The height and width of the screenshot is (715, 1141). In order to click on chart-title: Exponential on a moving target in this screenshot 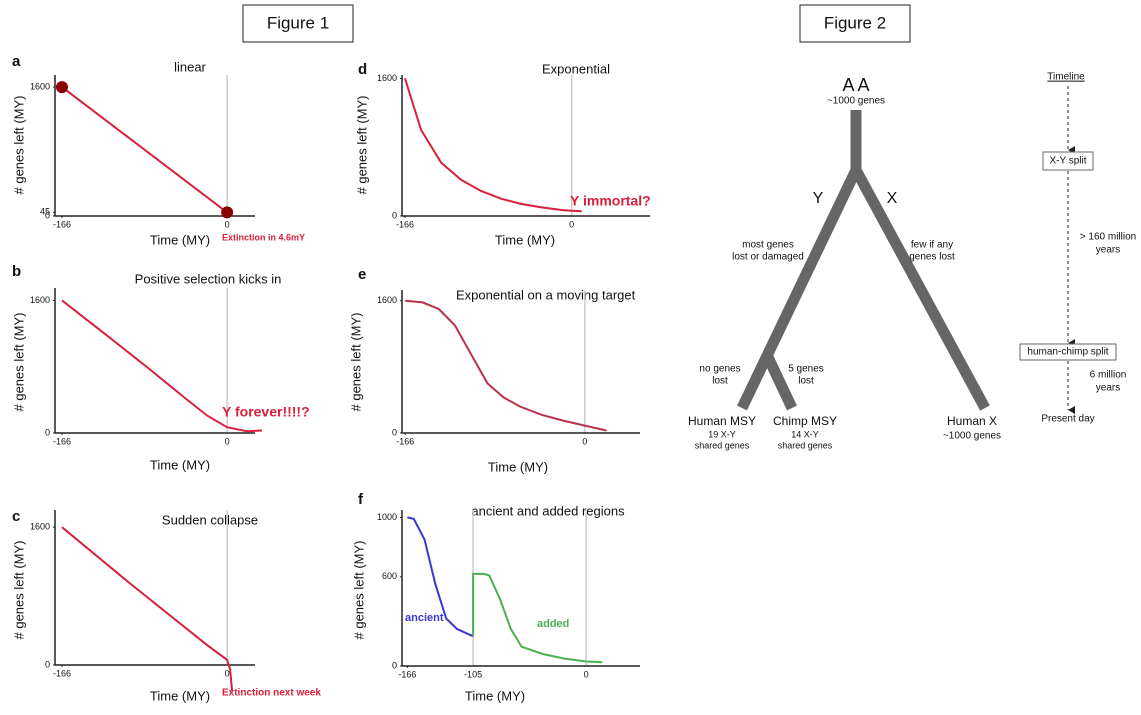, I will do `click(546, 294)`.